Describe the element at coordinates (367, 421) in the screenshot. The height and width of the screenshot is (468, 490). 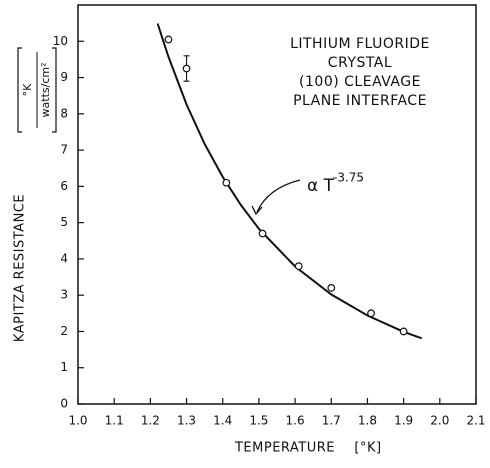
I see `x-tick-label: 1.8` at that location.